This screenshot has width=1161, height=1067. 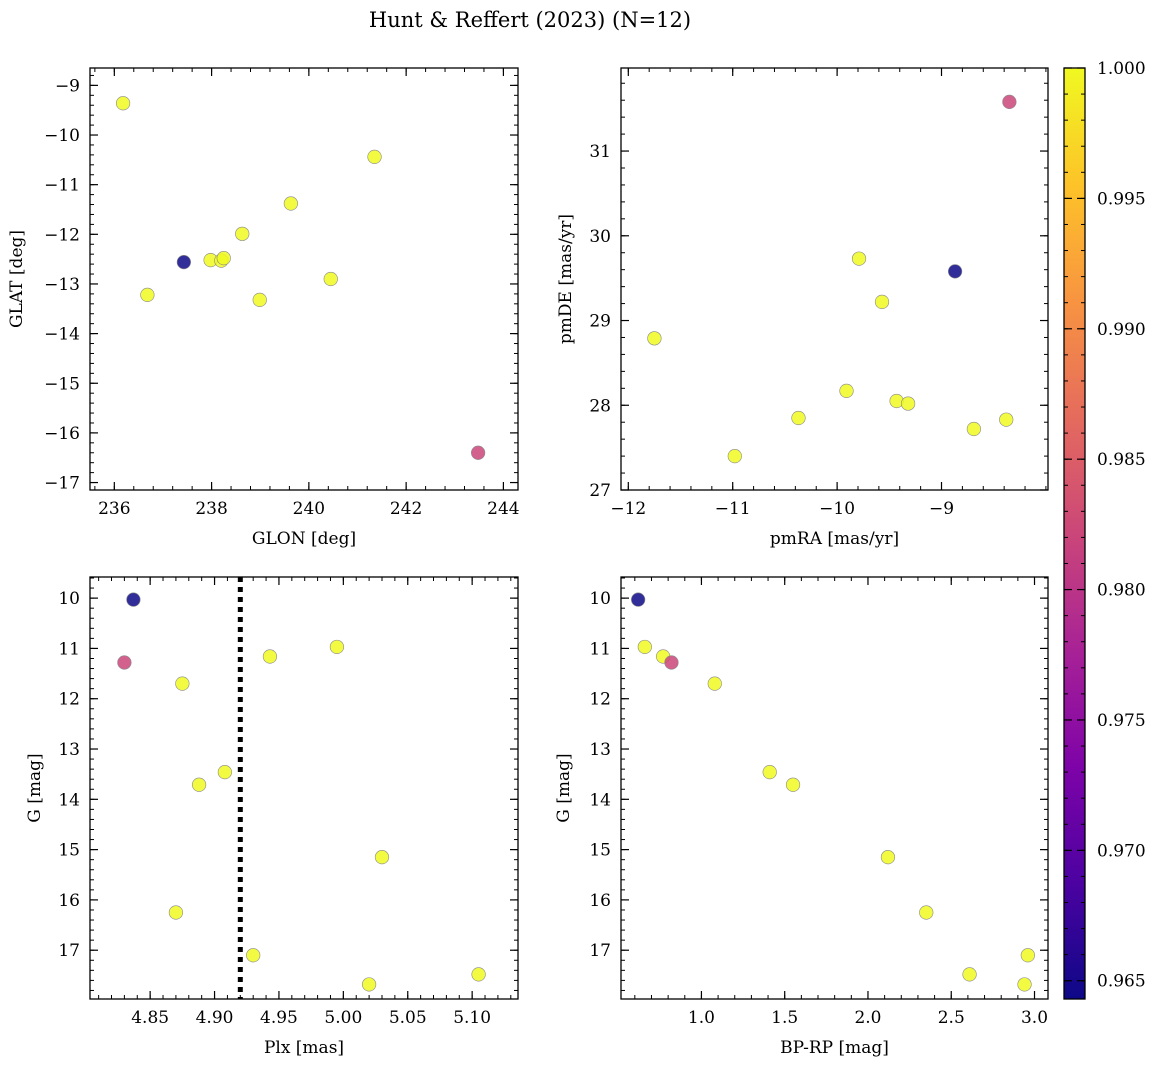 I want to click on y-tick-label: 11, so click(x=600, y=649).